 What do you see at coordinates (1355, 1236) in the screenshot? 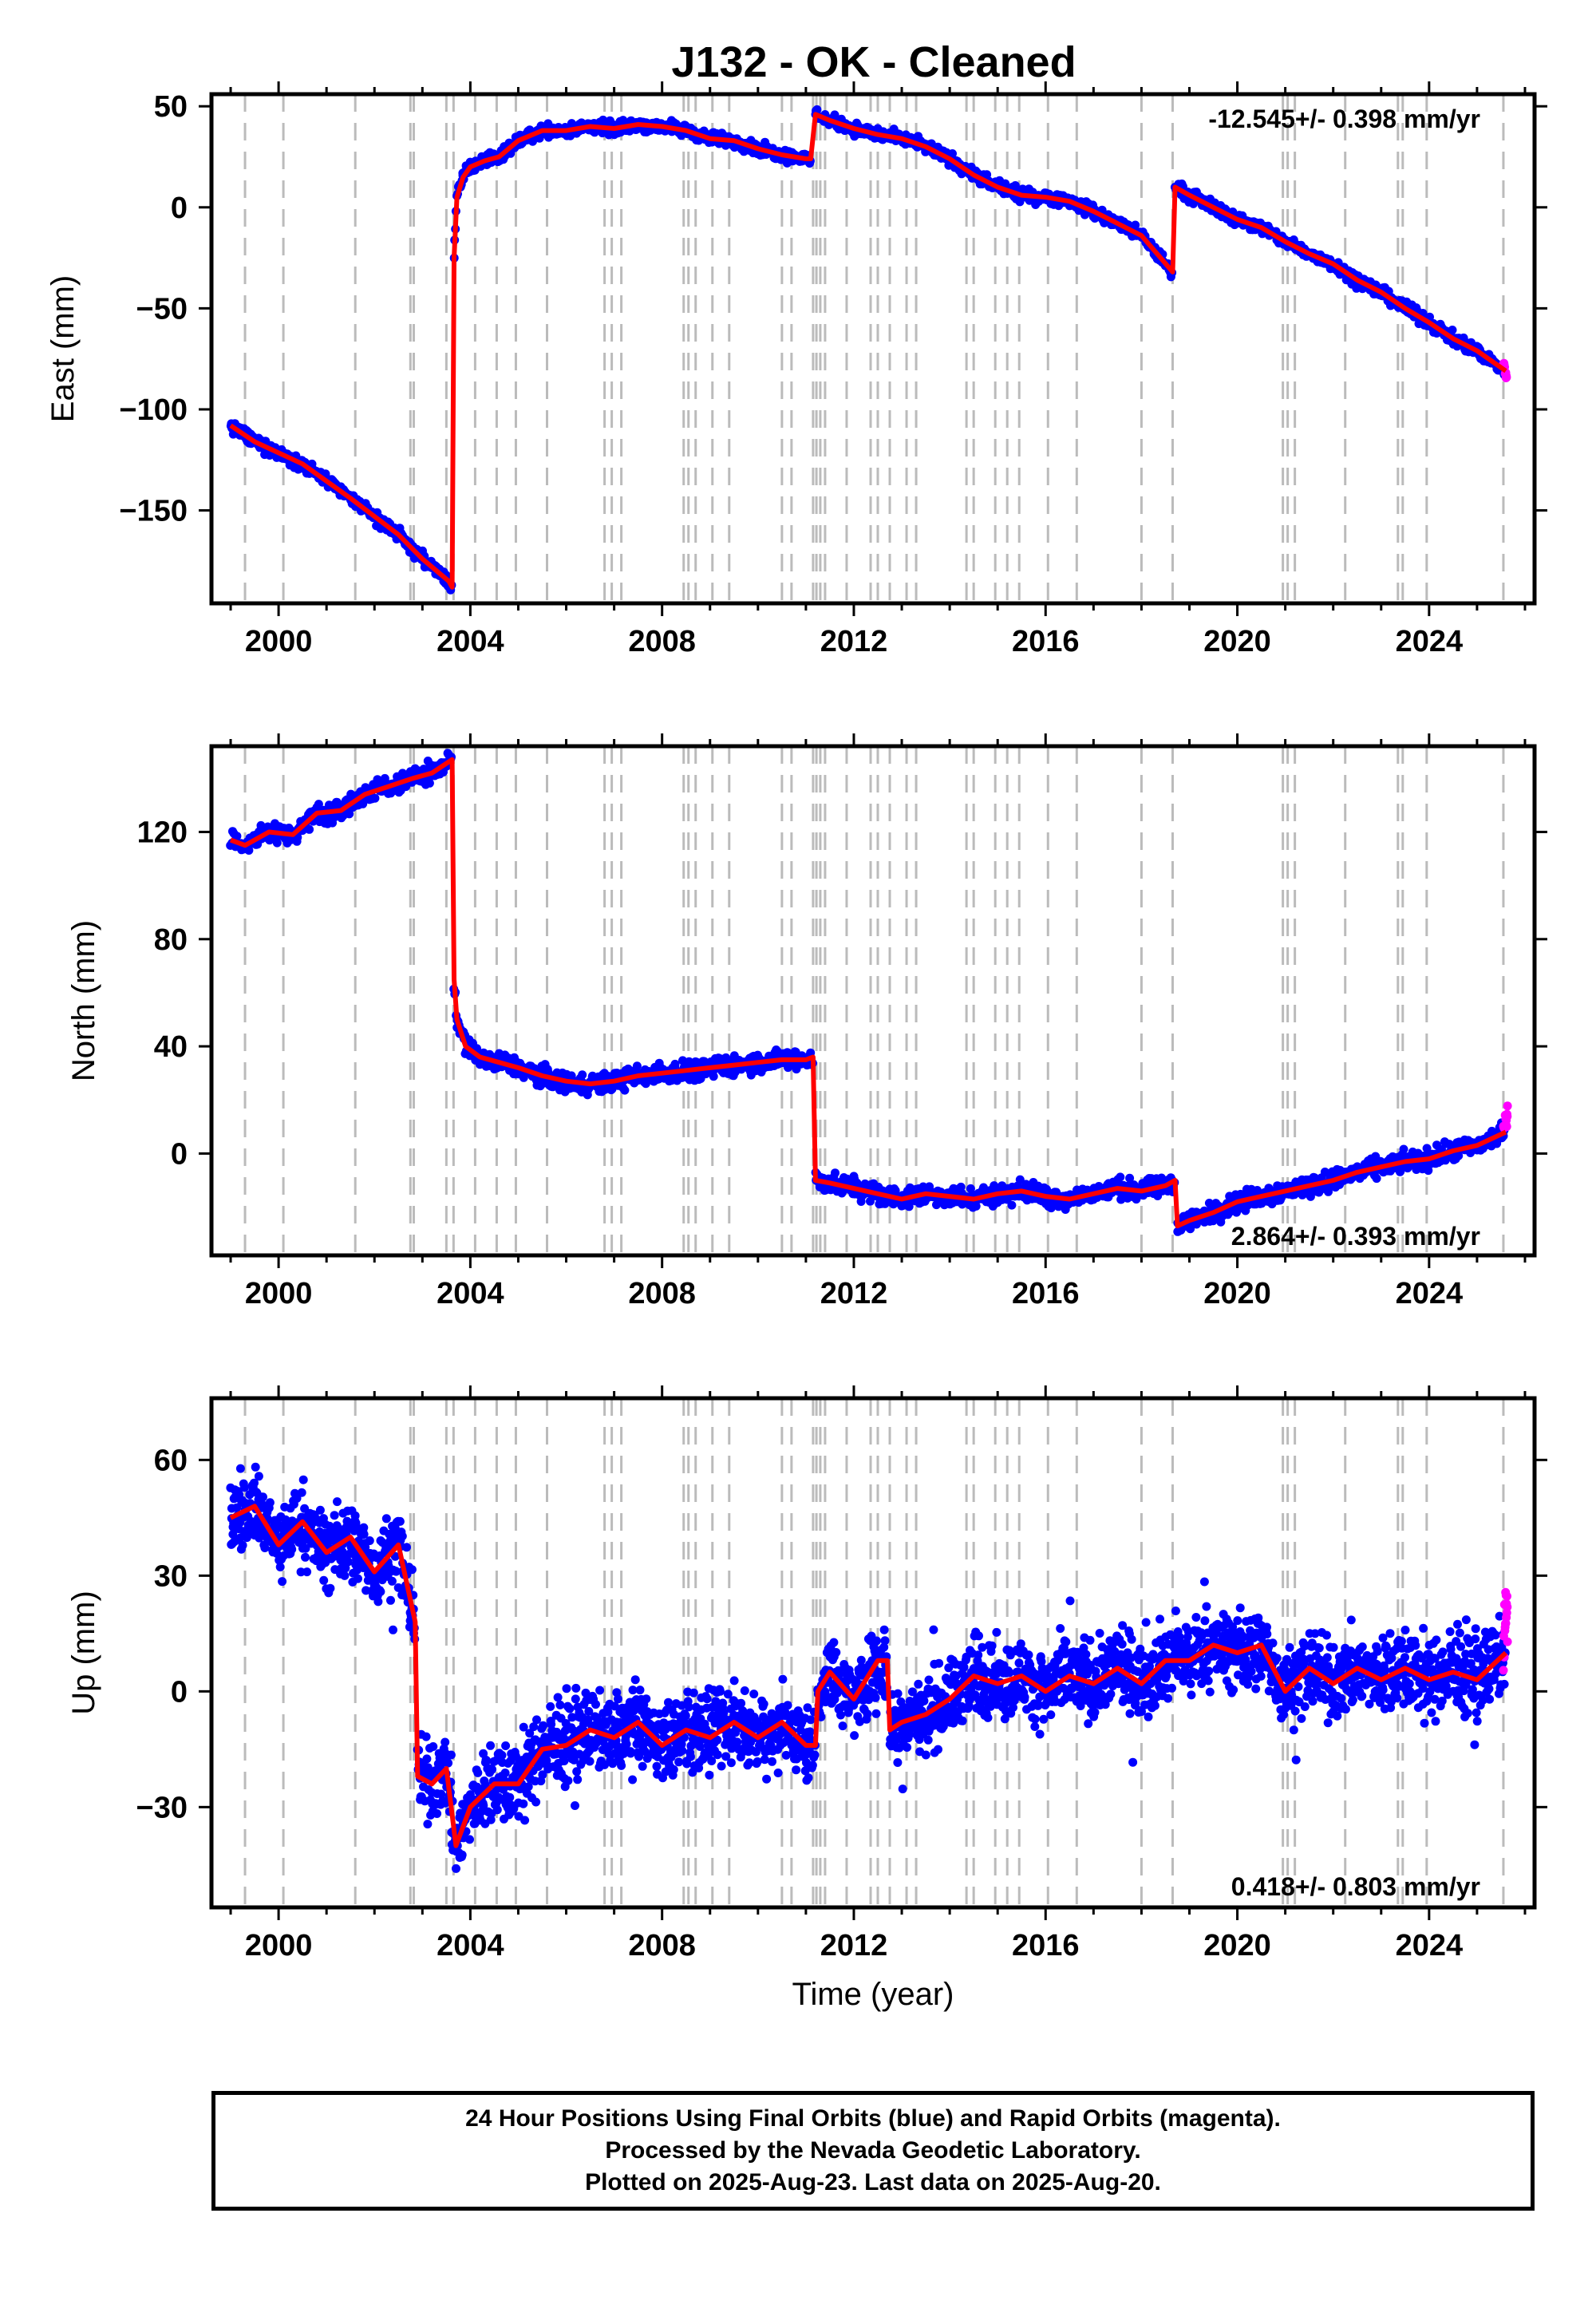
I see `velocity-rate-label: 2.864+/- 0.393 mm/yr` at bounding box center [1355, 1236].